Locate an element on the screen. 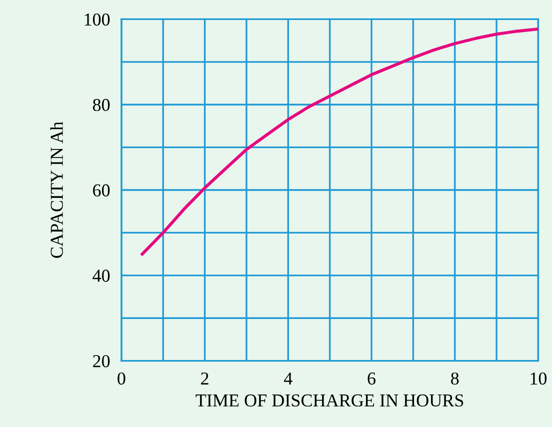 The image size is (552, 427). x-tick-label: 0 is located at coordinates (122, 378).